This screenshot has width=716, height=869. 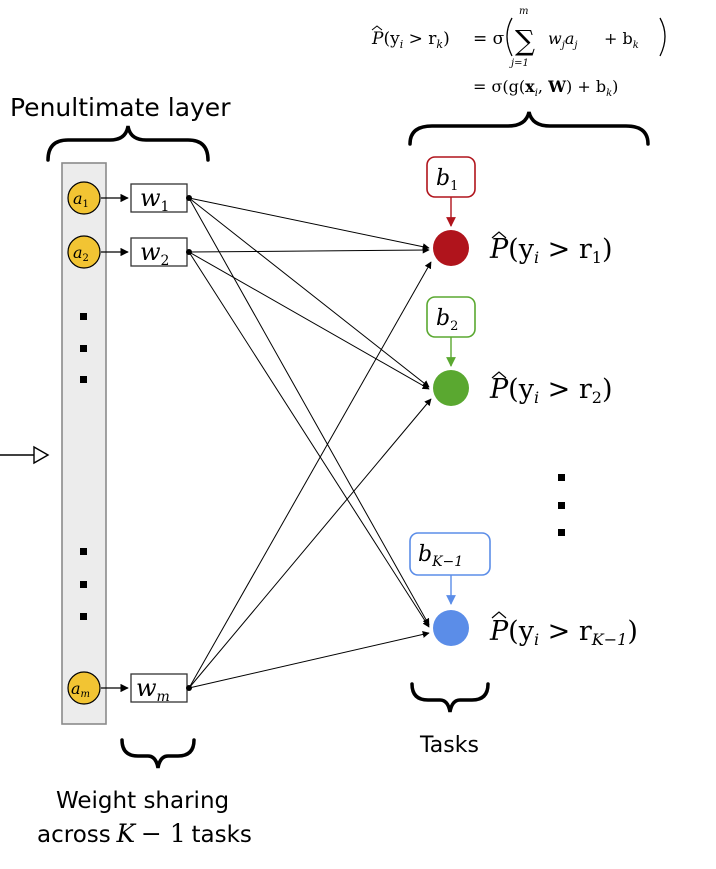 What do you see at coordinates (81, 253) in the screenshot?
I see `svg-text: a2` at bounding box center [81, 253].